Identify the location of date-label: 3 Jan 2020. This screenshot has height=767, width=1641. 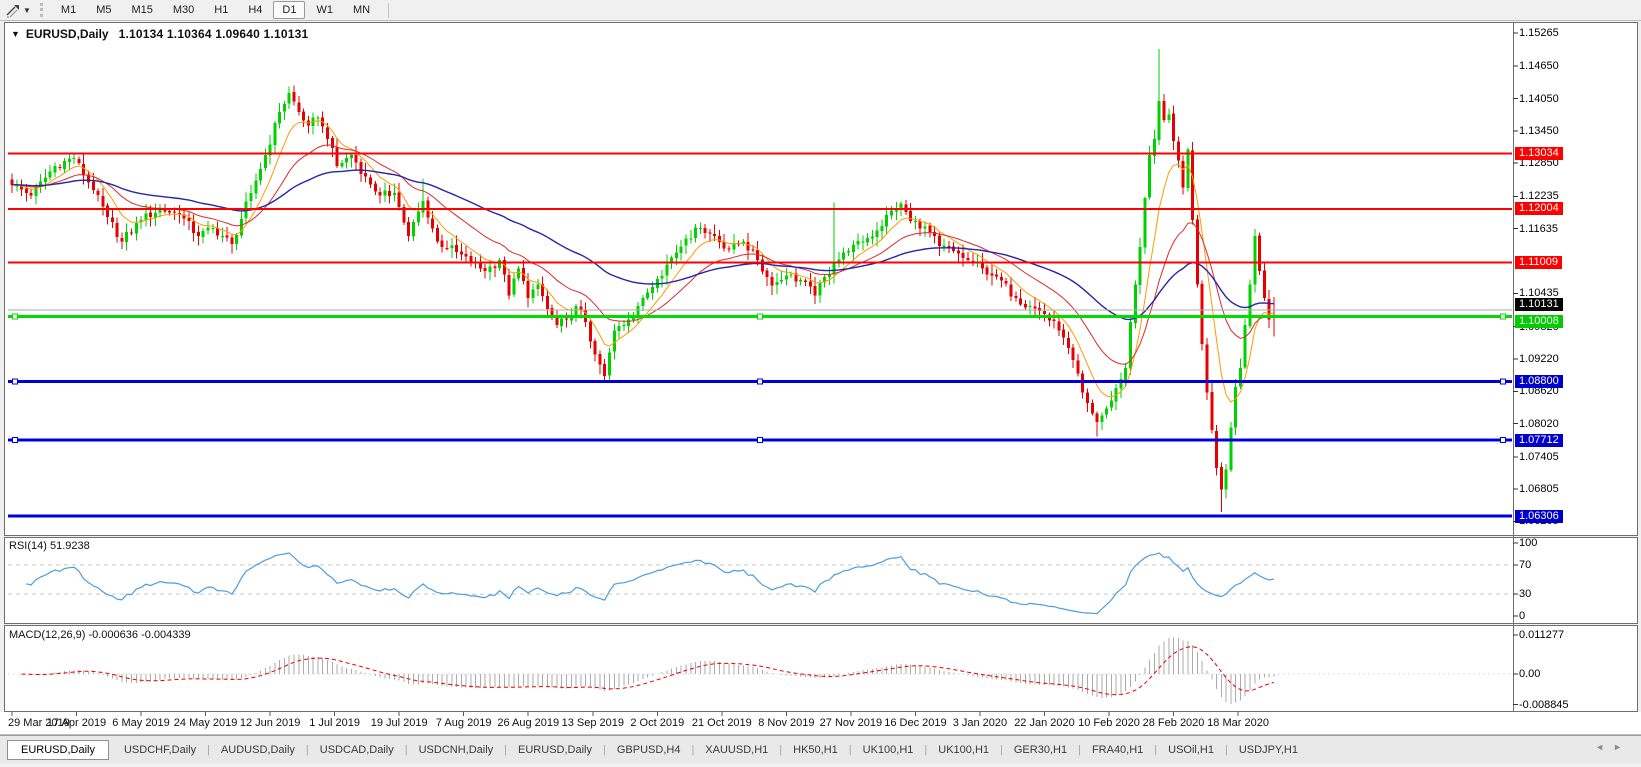
(980, 723).